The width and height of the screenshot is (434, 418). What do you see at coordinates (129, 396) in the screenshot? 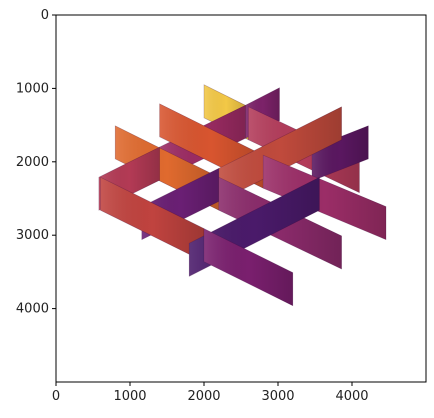
I see `x-tick-label: 1000` at bounding box center [129, 396].